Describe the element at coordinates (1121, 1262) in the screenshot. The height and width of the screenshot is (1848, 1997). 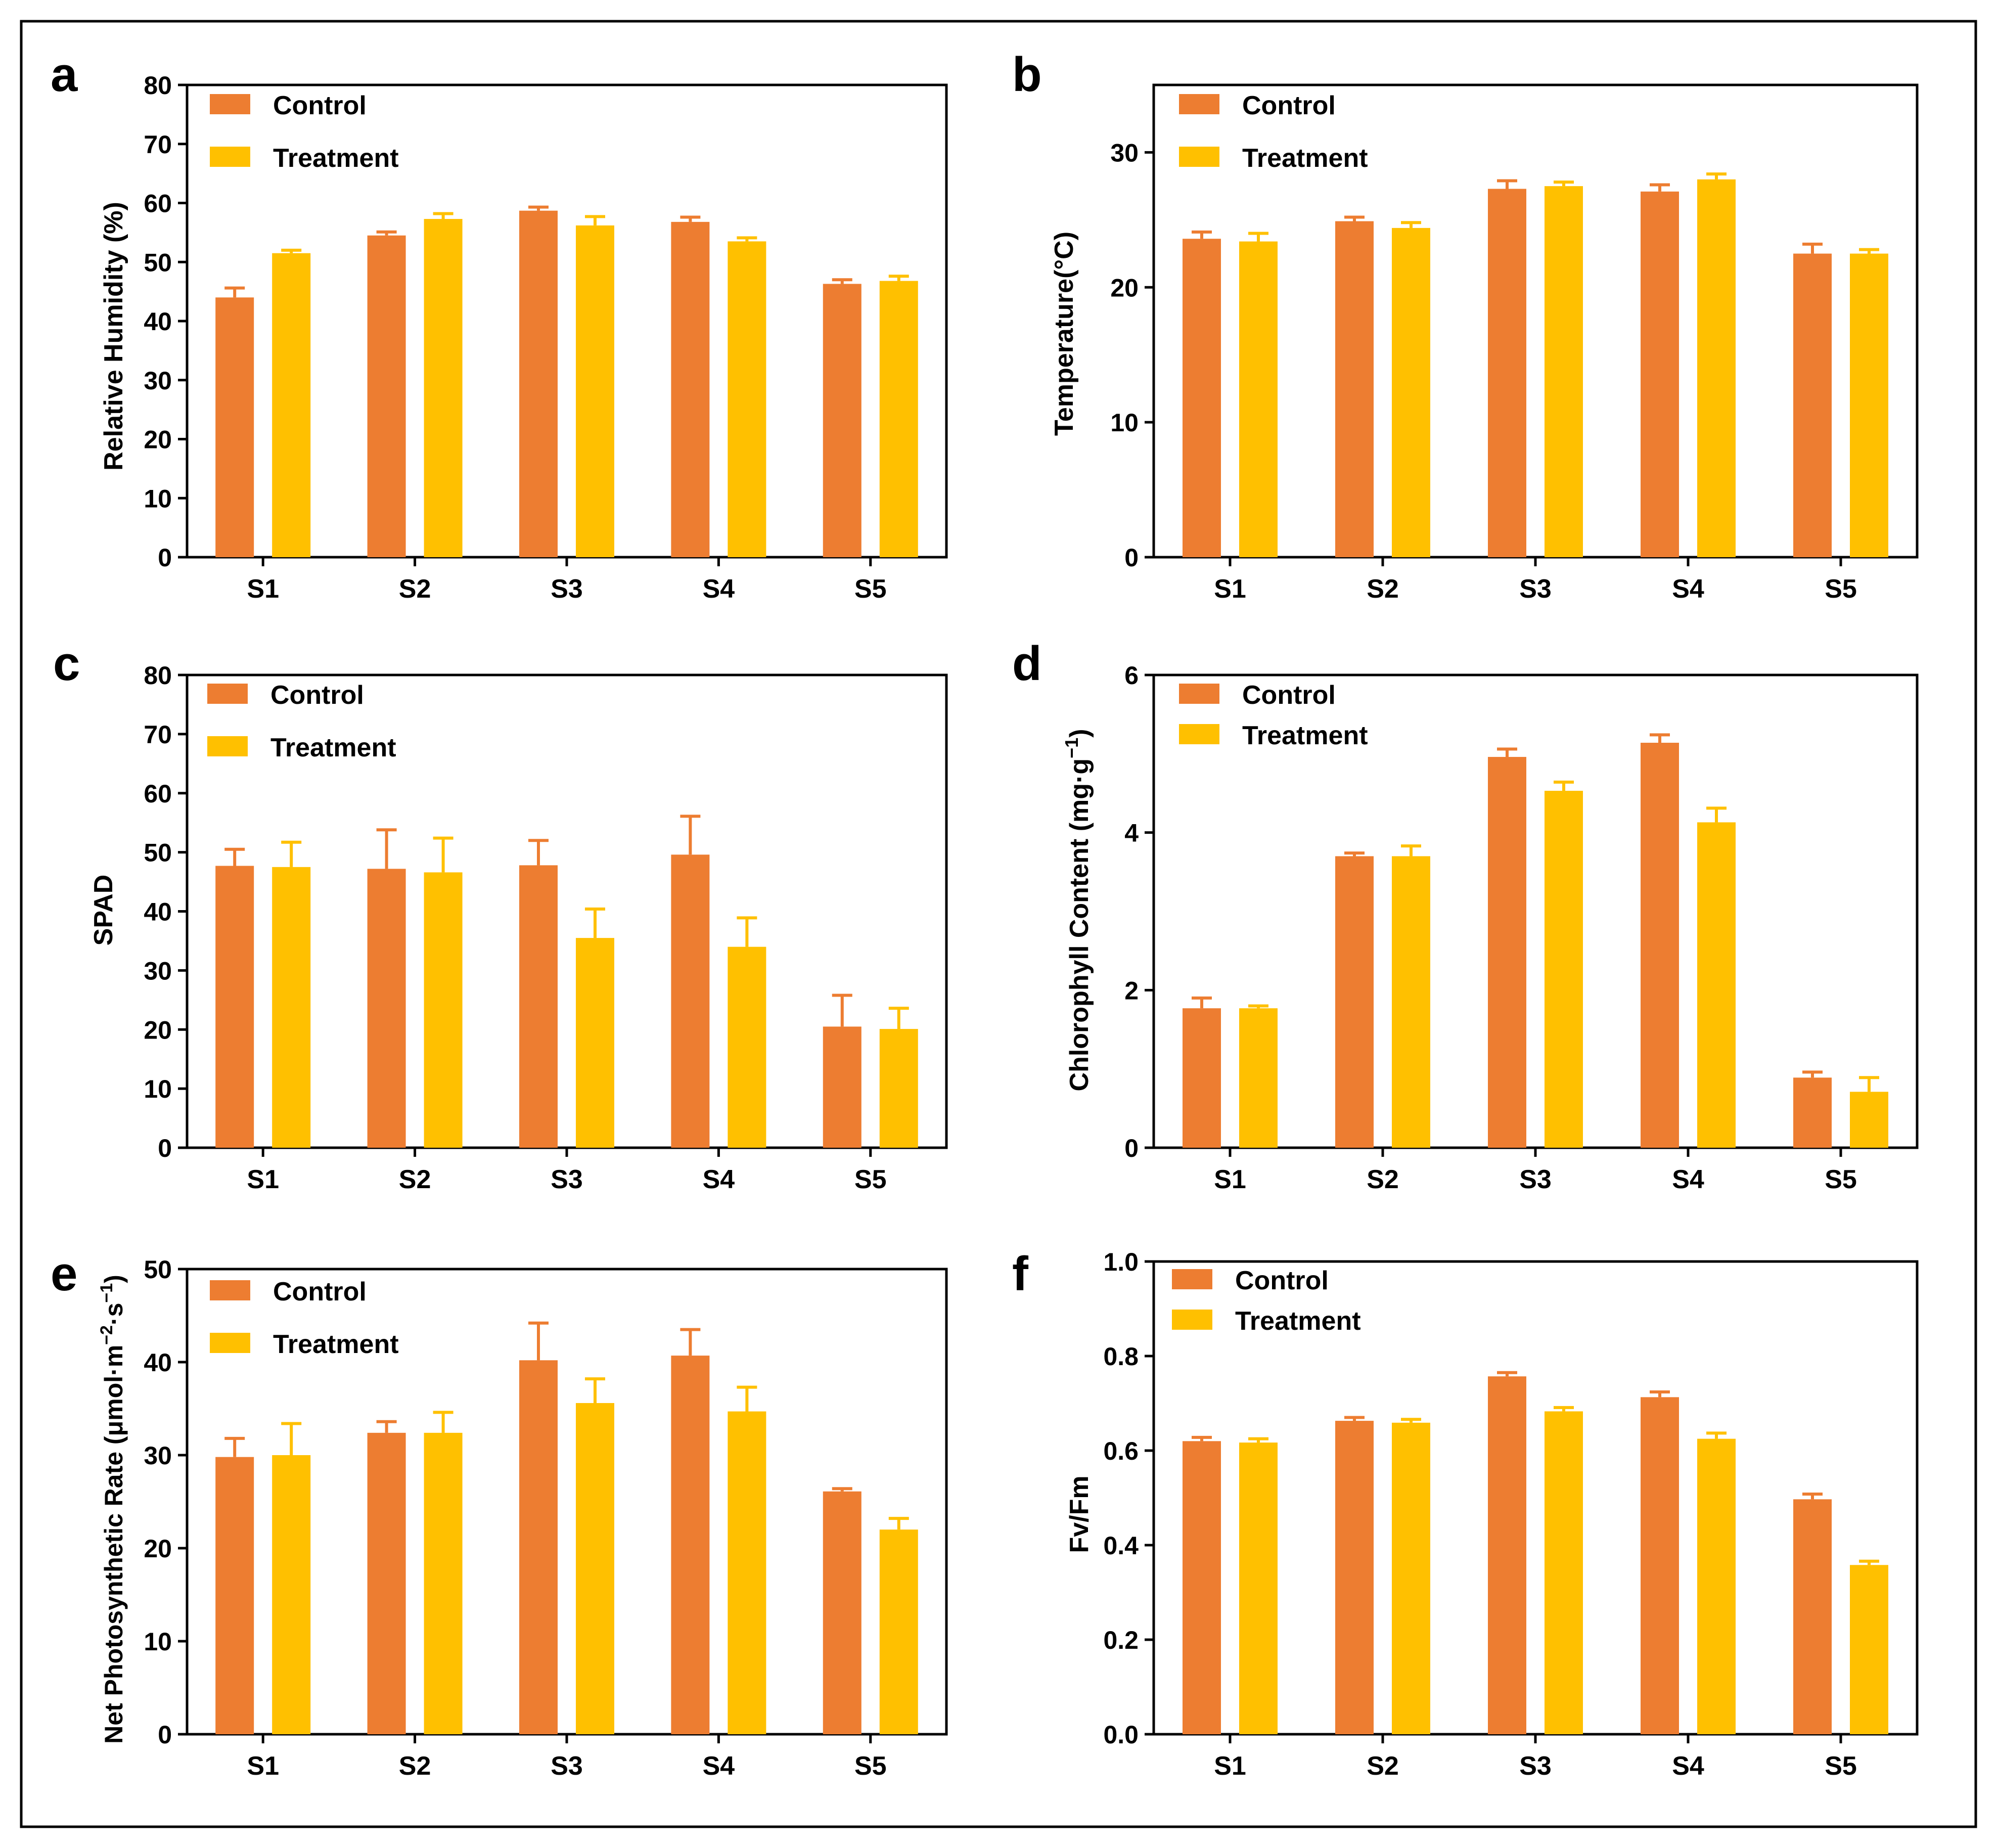
I see `y-tick-label: 1.0` at that location.